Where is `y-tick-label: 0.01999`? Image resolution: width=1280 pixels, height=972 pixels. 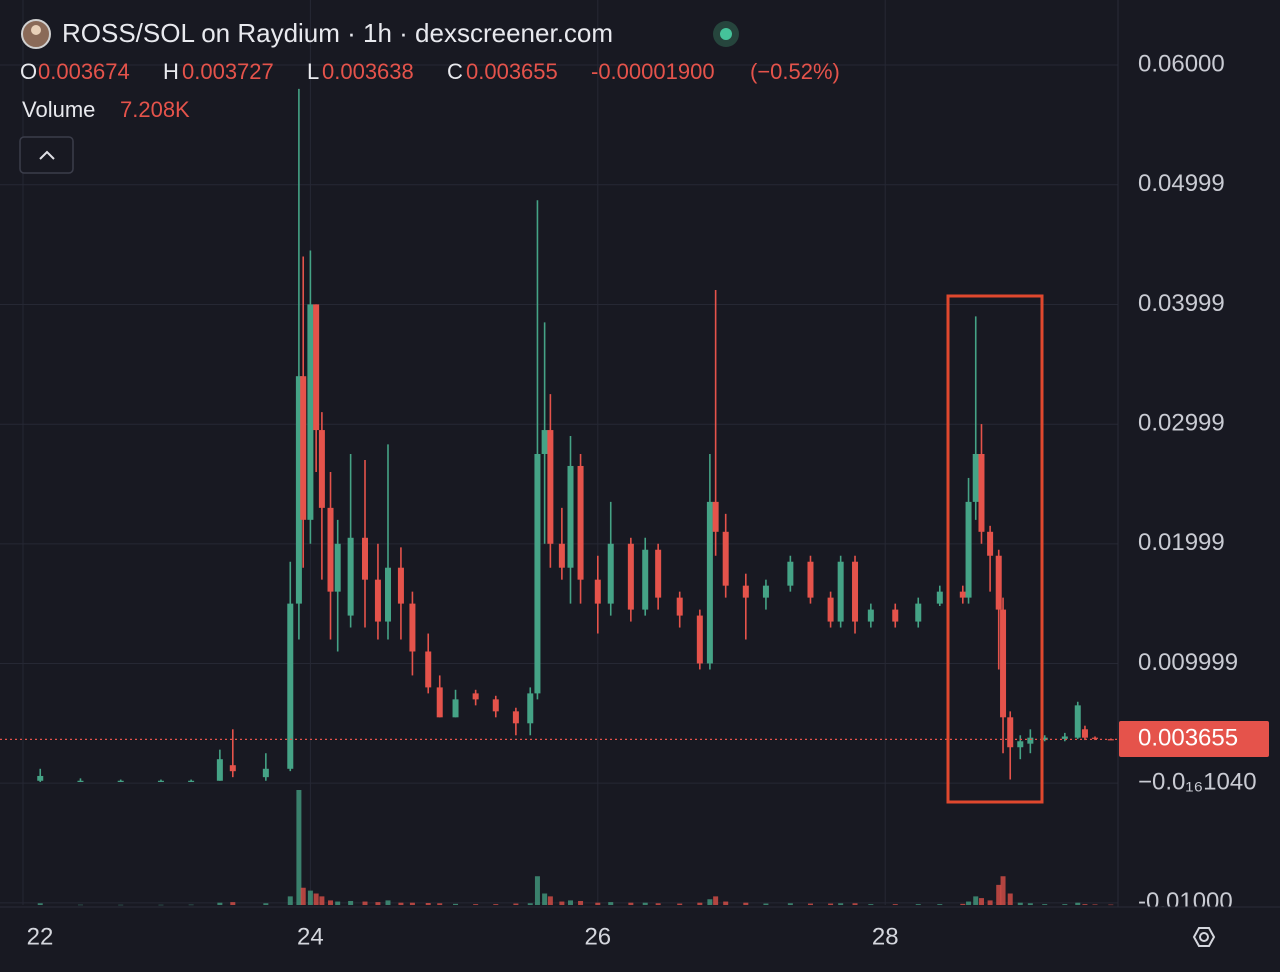 y-tick-label: 0.01999 is located at coordinates (1181, 542).